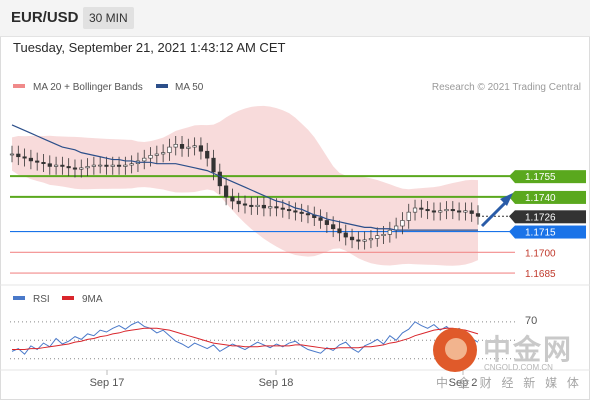 The image size is (590, 400). I want to click on x-tick-label: Sep 17, so click(107, 383).